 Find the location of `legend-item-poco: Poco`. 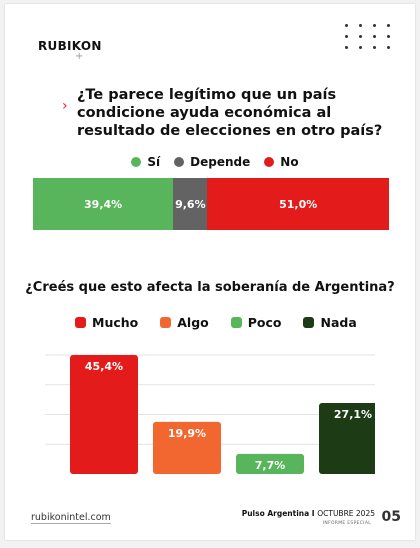

legend-item-poco: Poco is located at coordinates (256, 322).